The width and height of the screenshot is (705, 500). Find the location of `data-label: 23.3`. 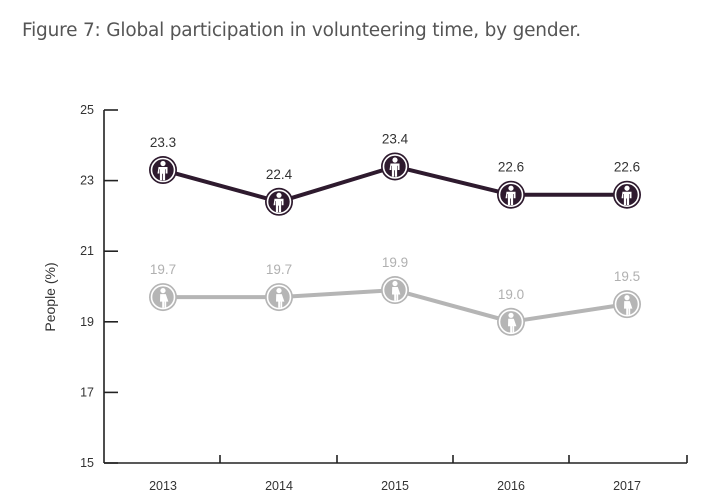

data-label: 23.3 is located at coordinates (163, 142).